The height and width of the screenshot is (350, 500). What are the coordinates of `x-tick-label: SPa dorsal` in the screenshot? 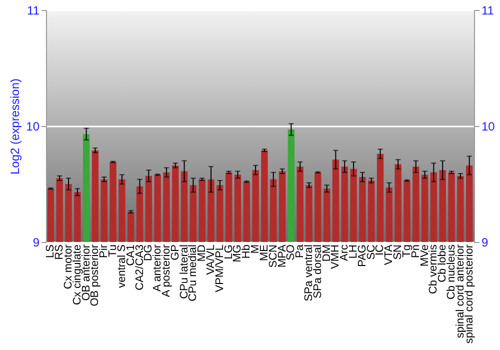 It's located at (318, 271).